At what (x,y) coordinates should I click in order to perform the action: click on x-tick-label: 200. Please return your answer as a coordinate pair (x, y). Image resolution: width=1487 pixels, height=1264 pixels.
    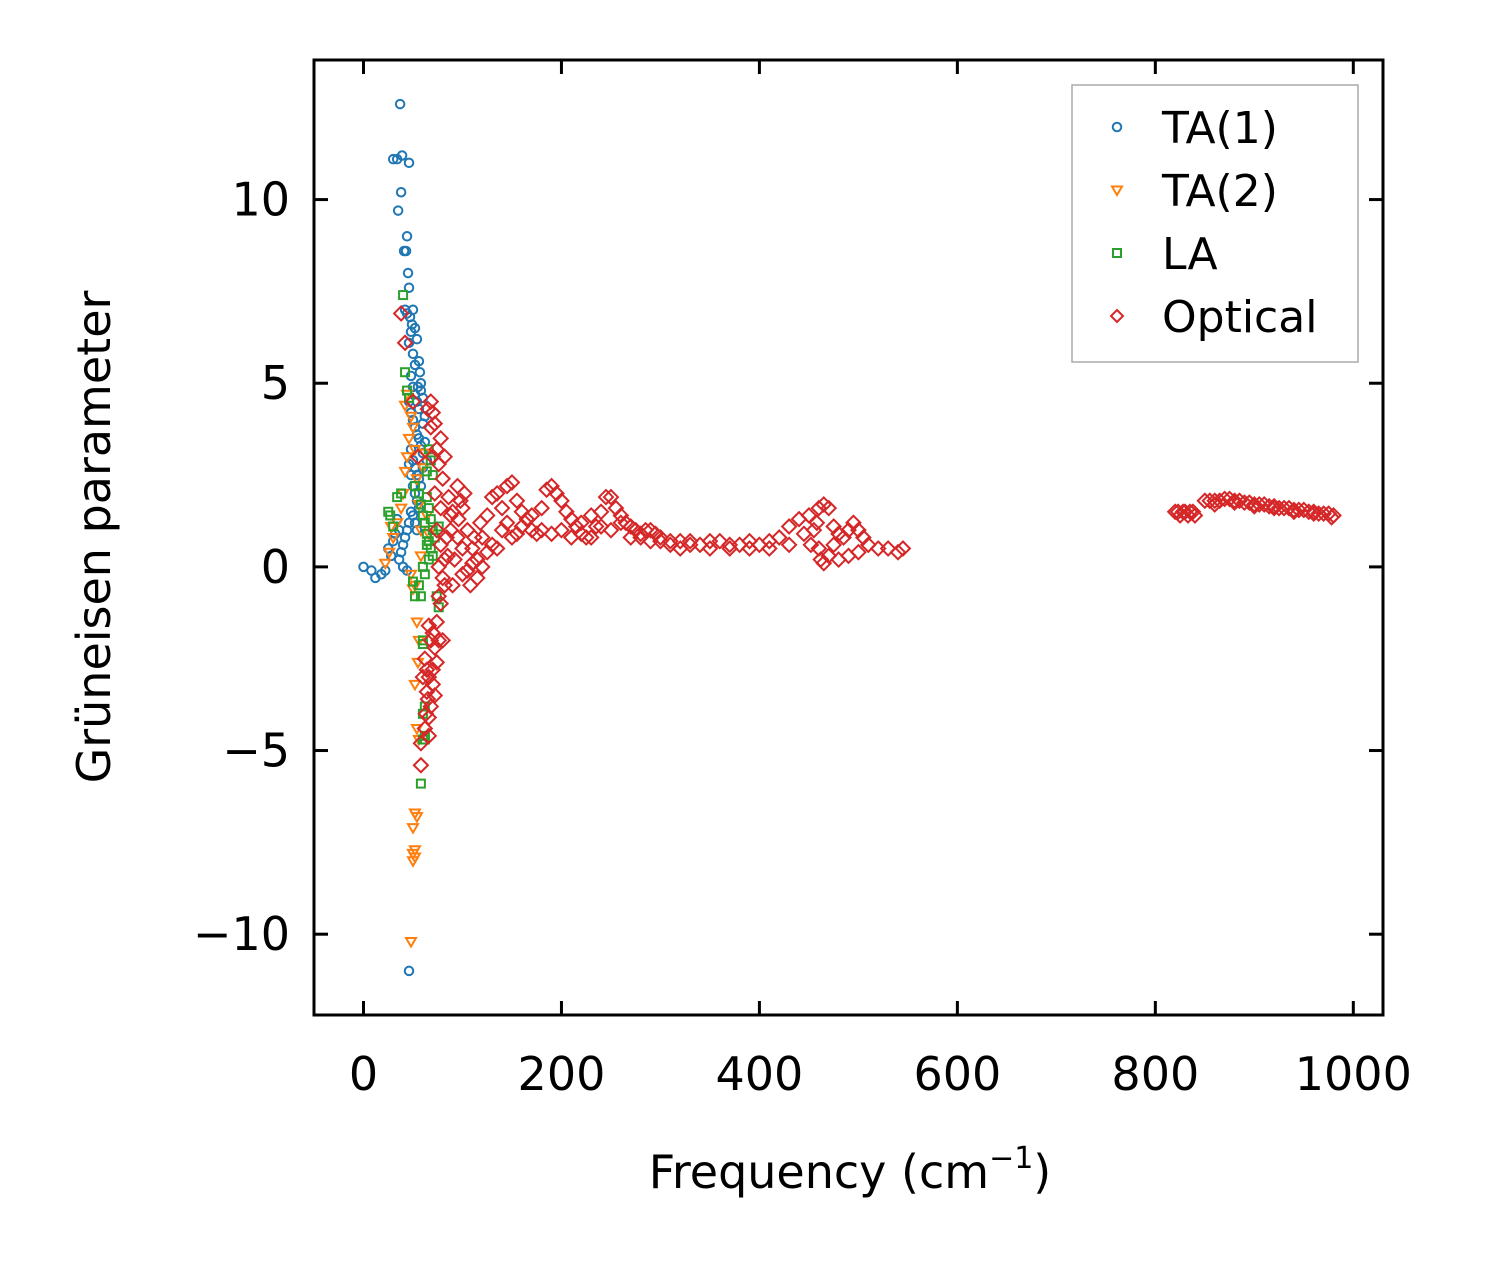
    Looking at the image, I should click on (562, 1074).